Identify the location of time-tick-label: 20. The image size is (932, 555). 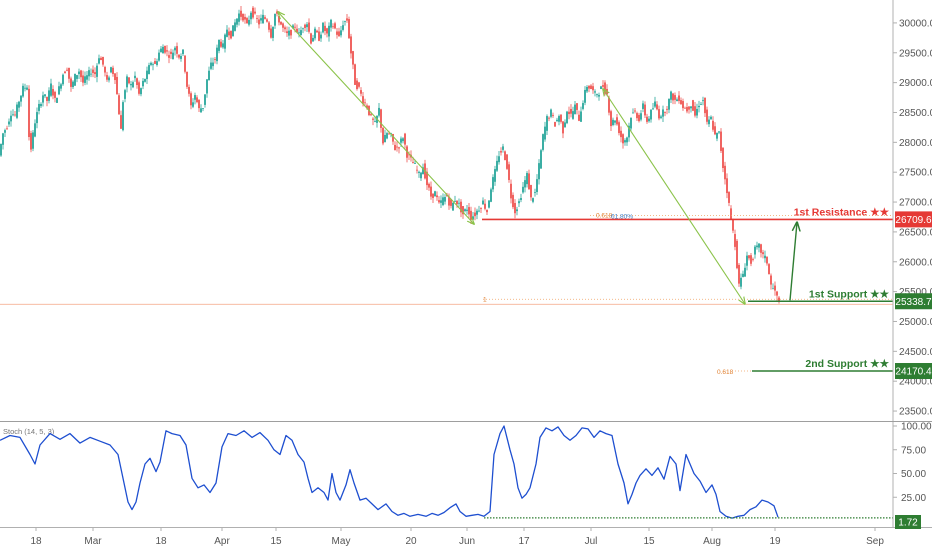
(411, 541).